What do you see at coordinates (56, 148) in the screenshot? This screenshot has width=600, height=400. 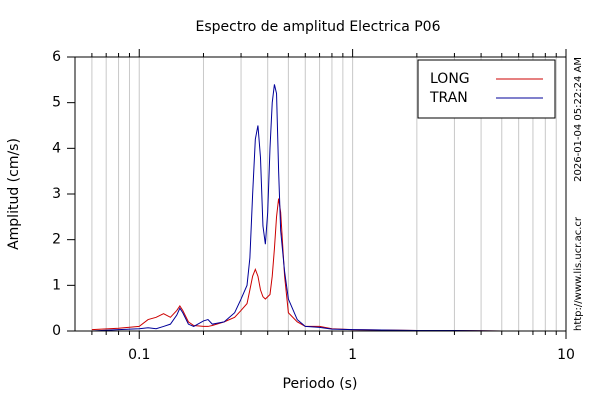 I see `y-tick-label: 4` at bounding box center [56, 148].